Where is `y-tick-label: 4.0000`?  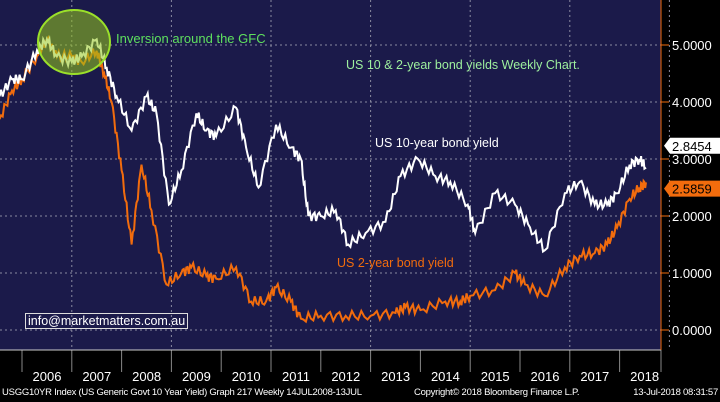
y-tick-label: 4.0000 is located at coordinates (692, 102).